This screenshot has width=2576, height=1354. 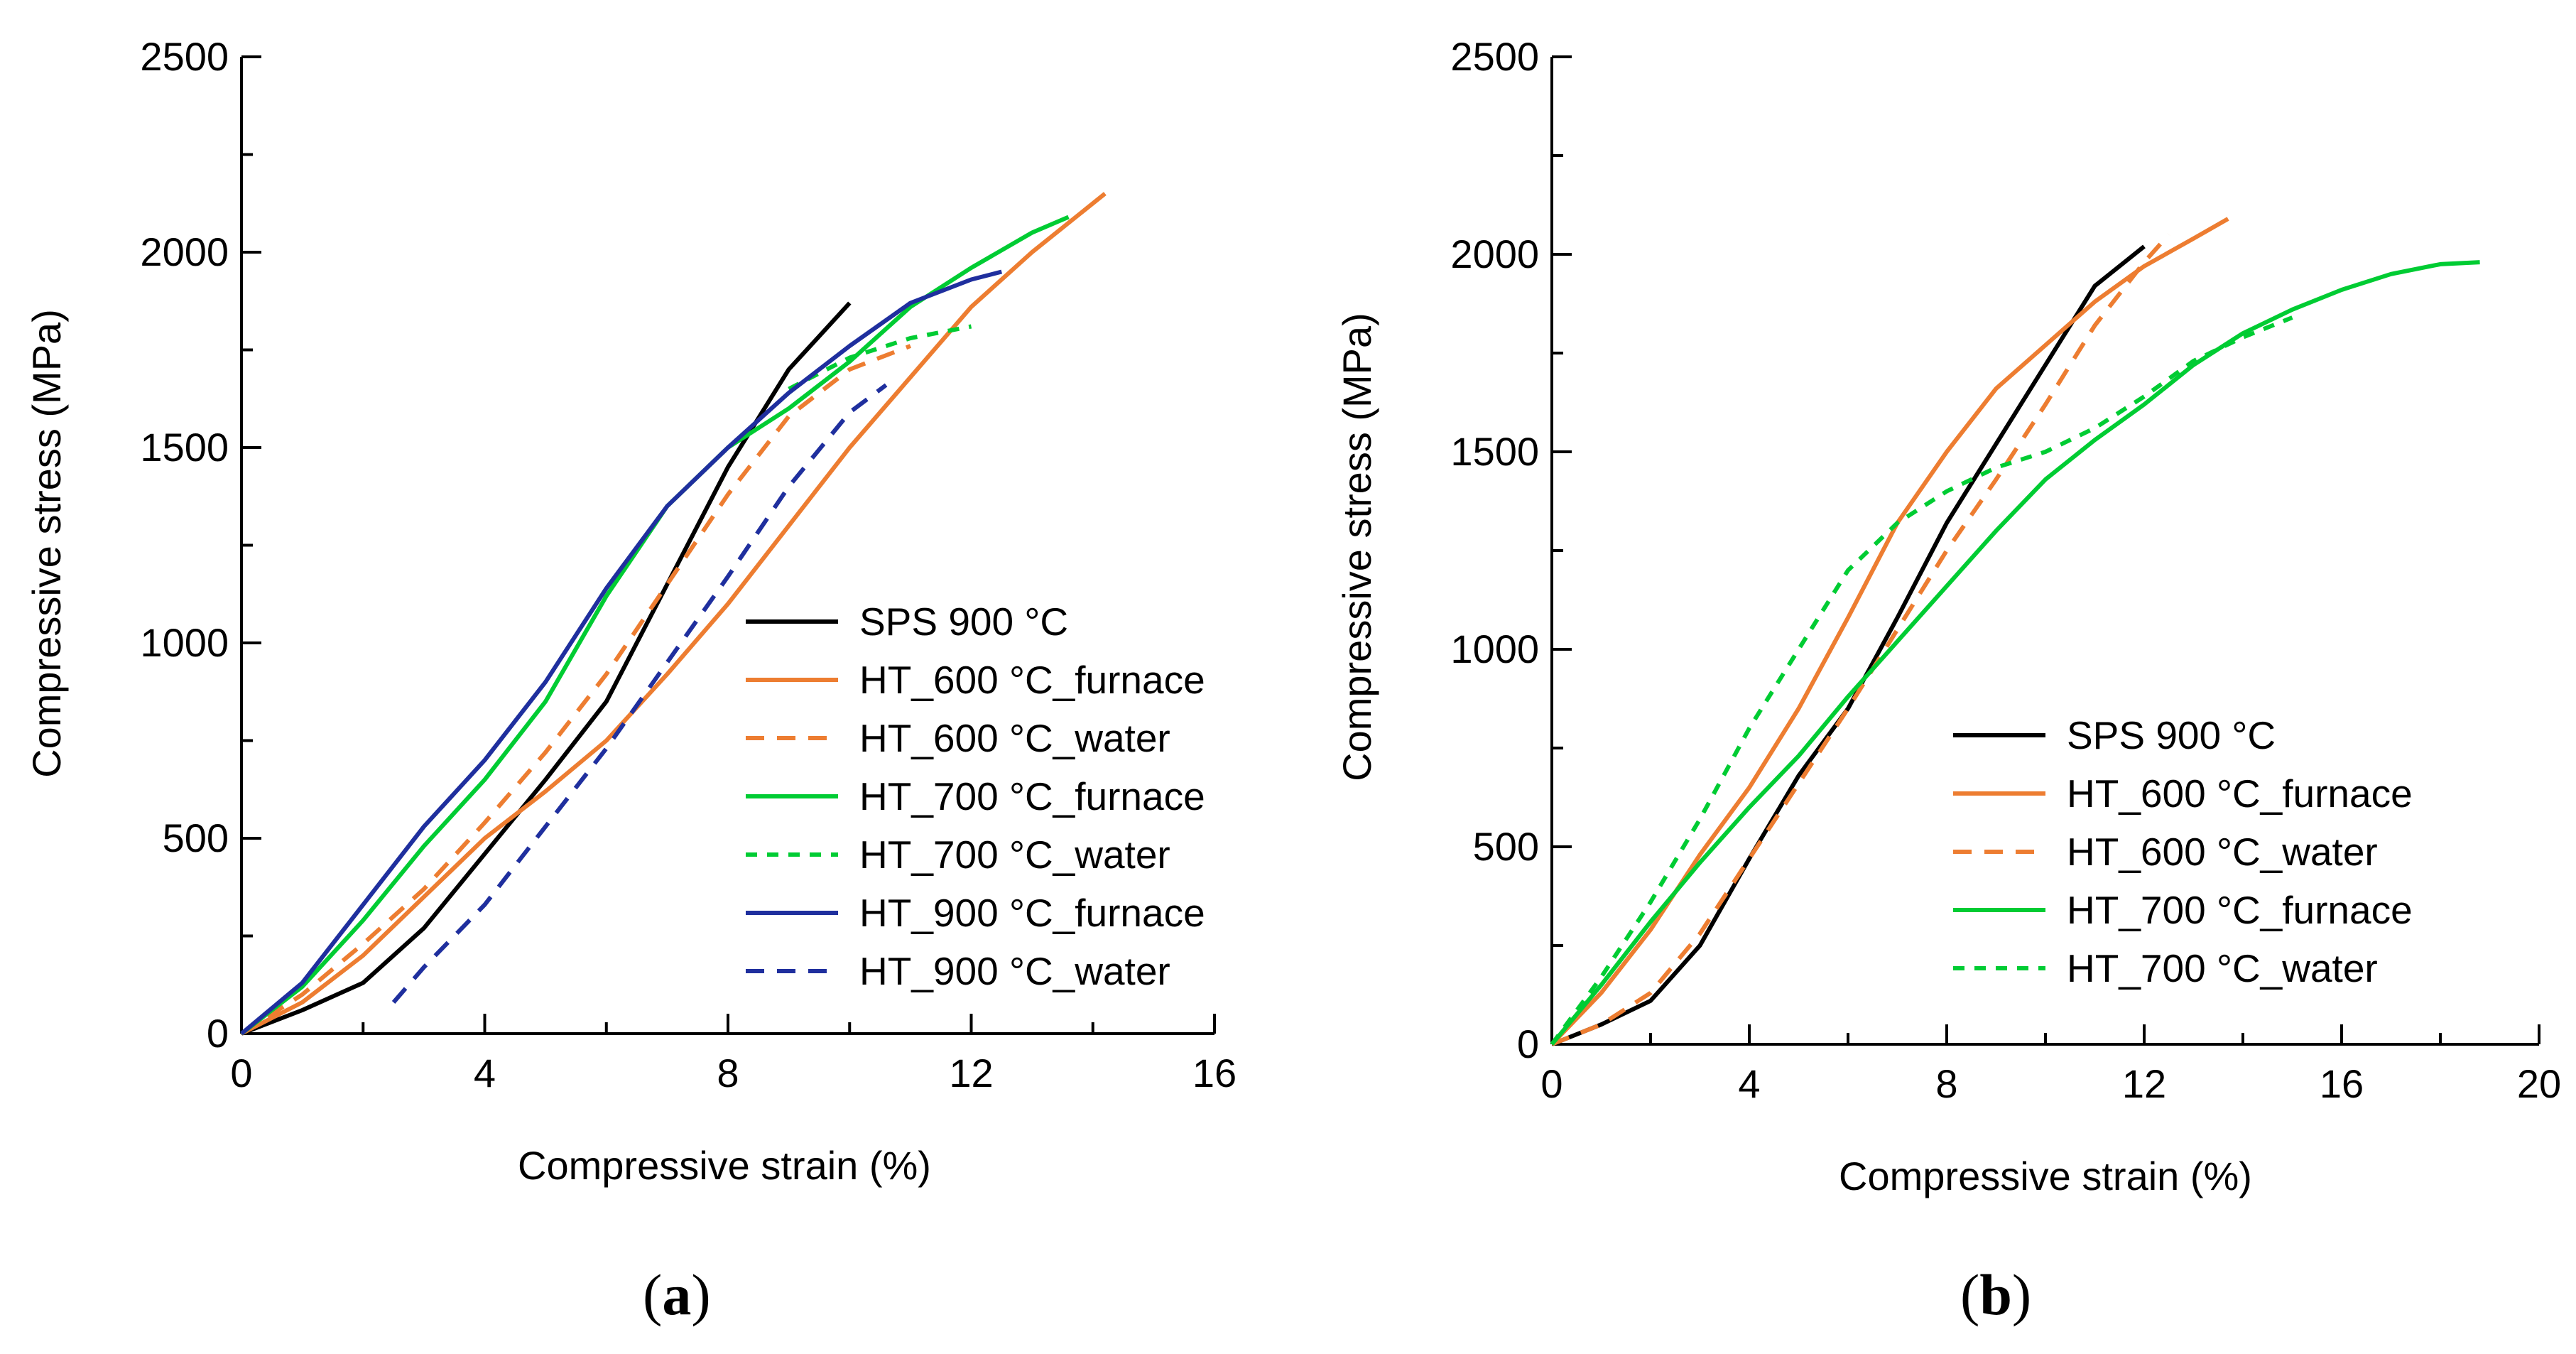 I want to click on panel-a-label: (a), so click(x=677, y=1294).